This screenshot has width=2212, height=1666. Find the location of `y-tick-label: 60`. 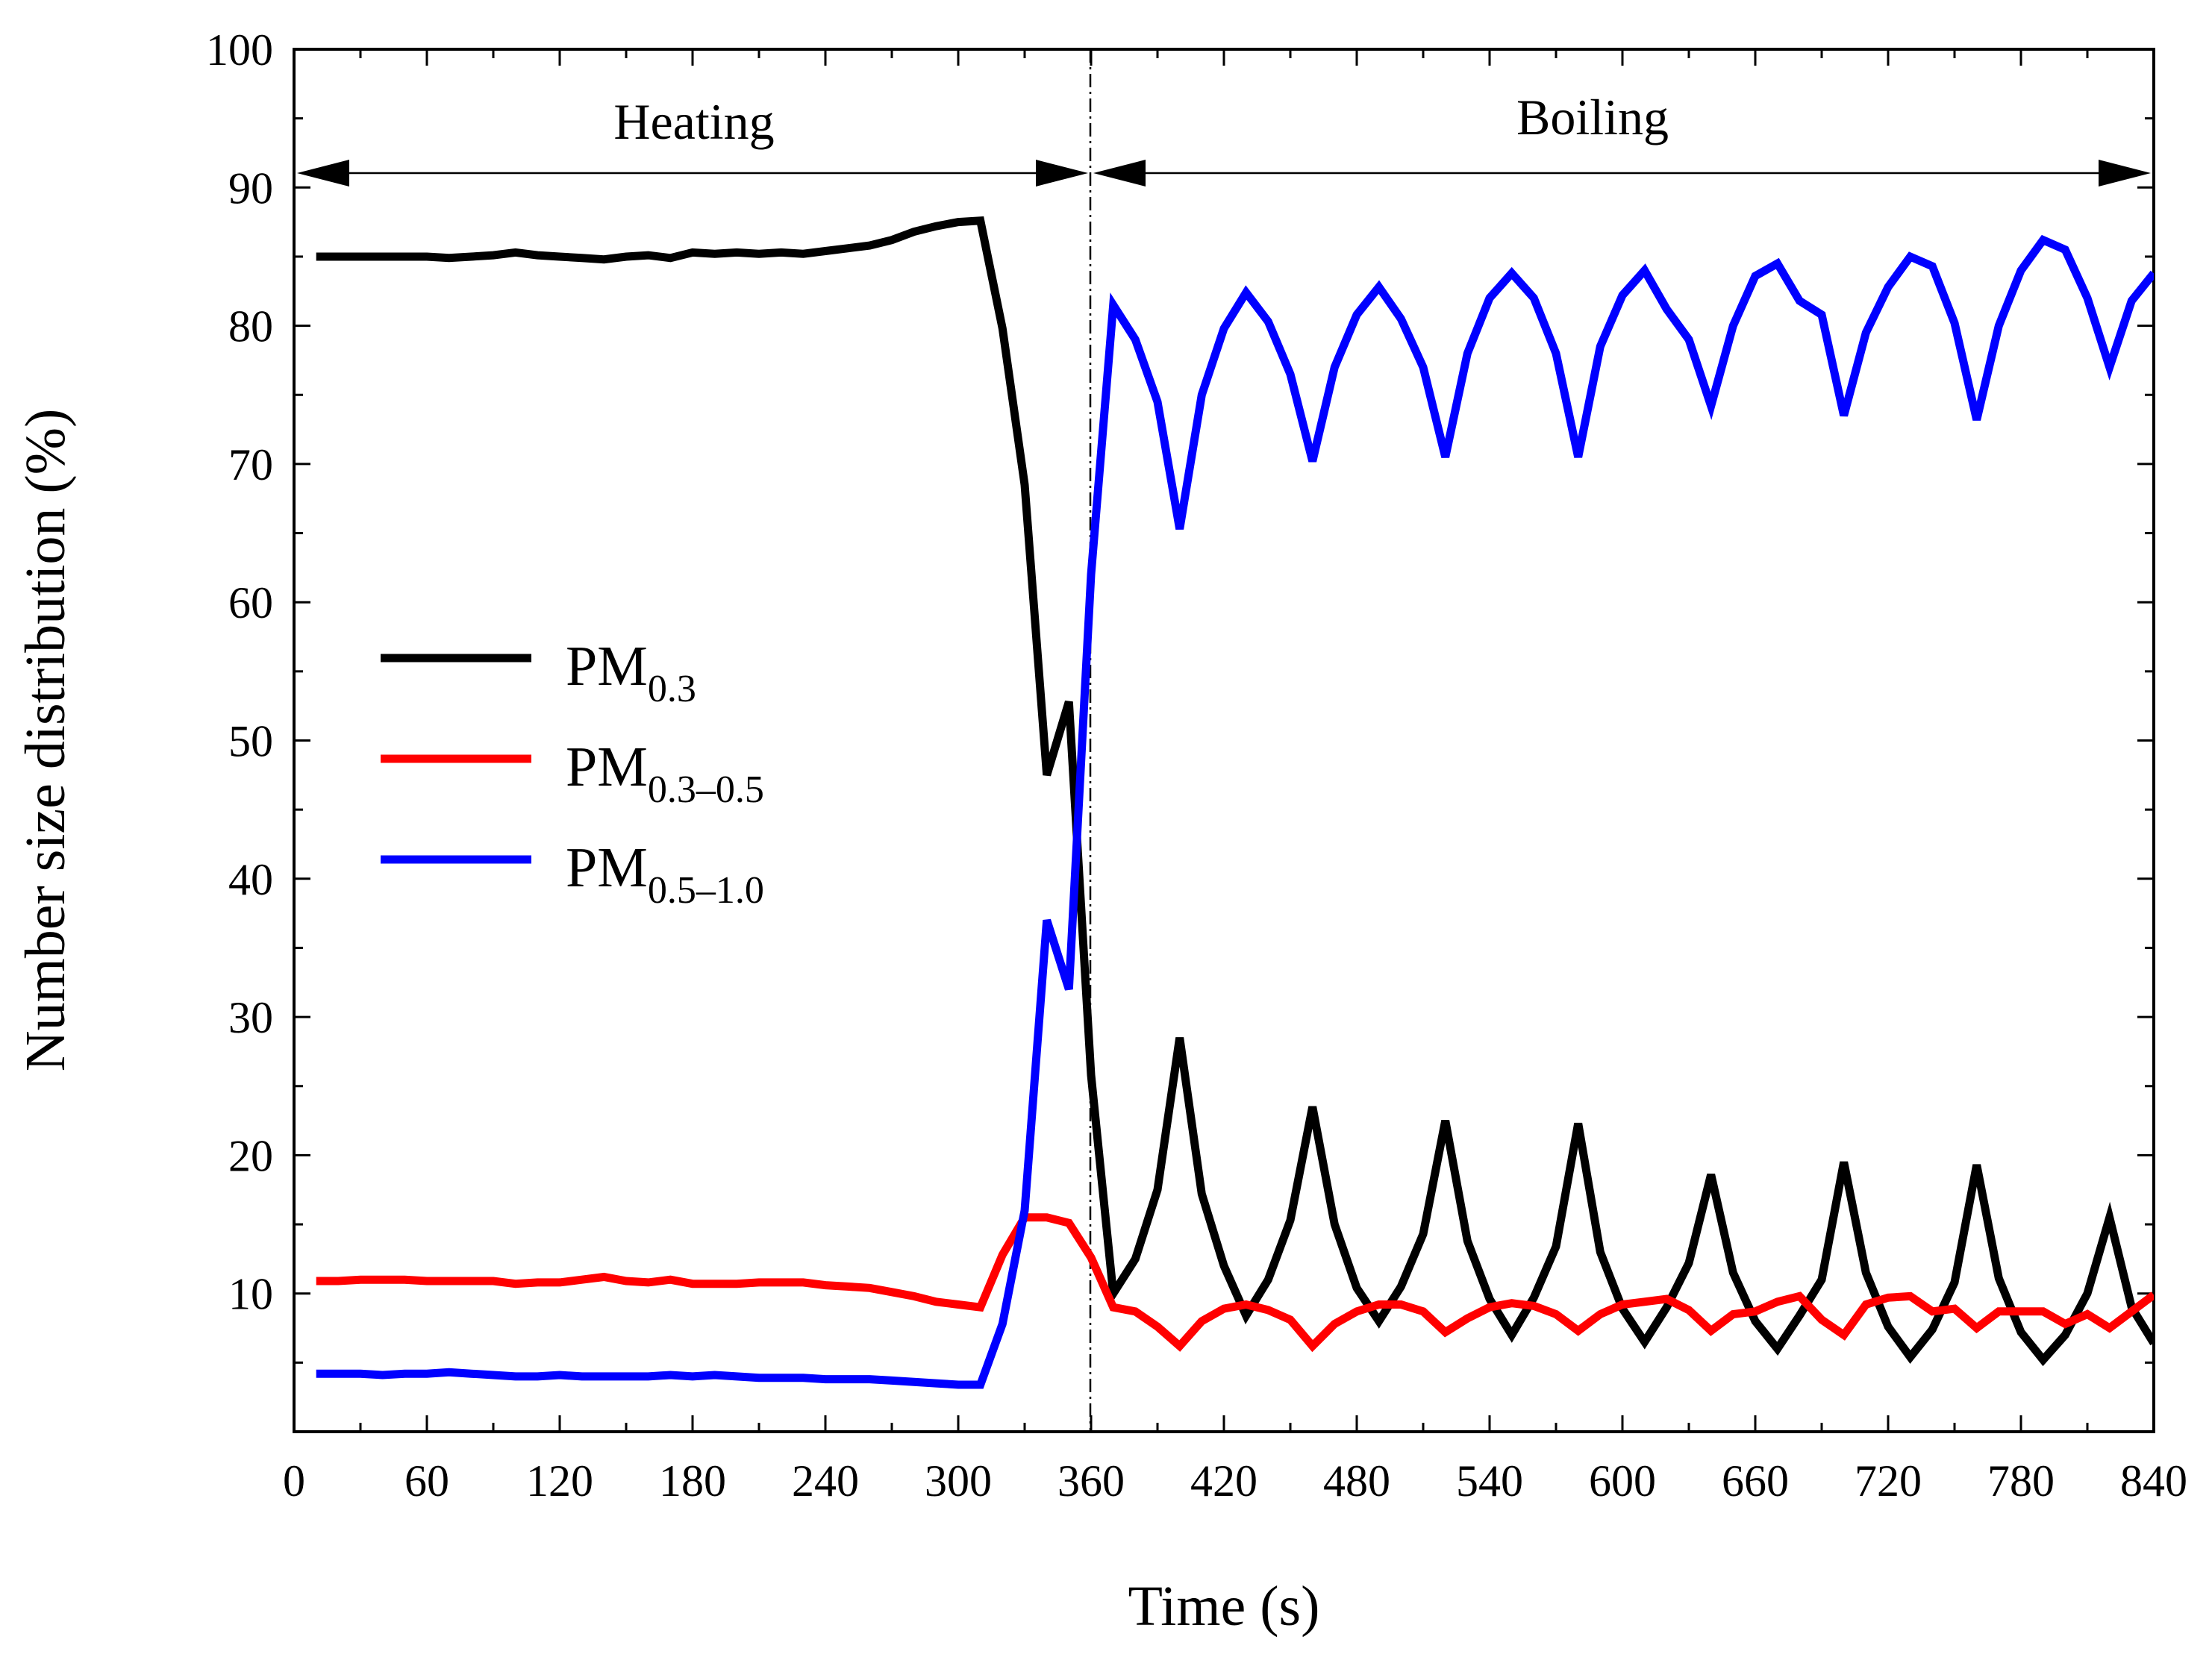

y-tick-label: 60 is located at coordinates (250, 602).